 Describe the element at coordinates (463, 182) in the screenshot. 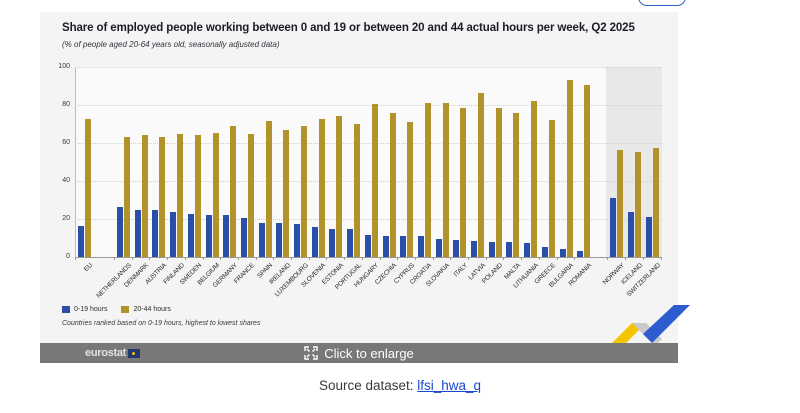

I see `bar-italy-20-44hours` at that location.